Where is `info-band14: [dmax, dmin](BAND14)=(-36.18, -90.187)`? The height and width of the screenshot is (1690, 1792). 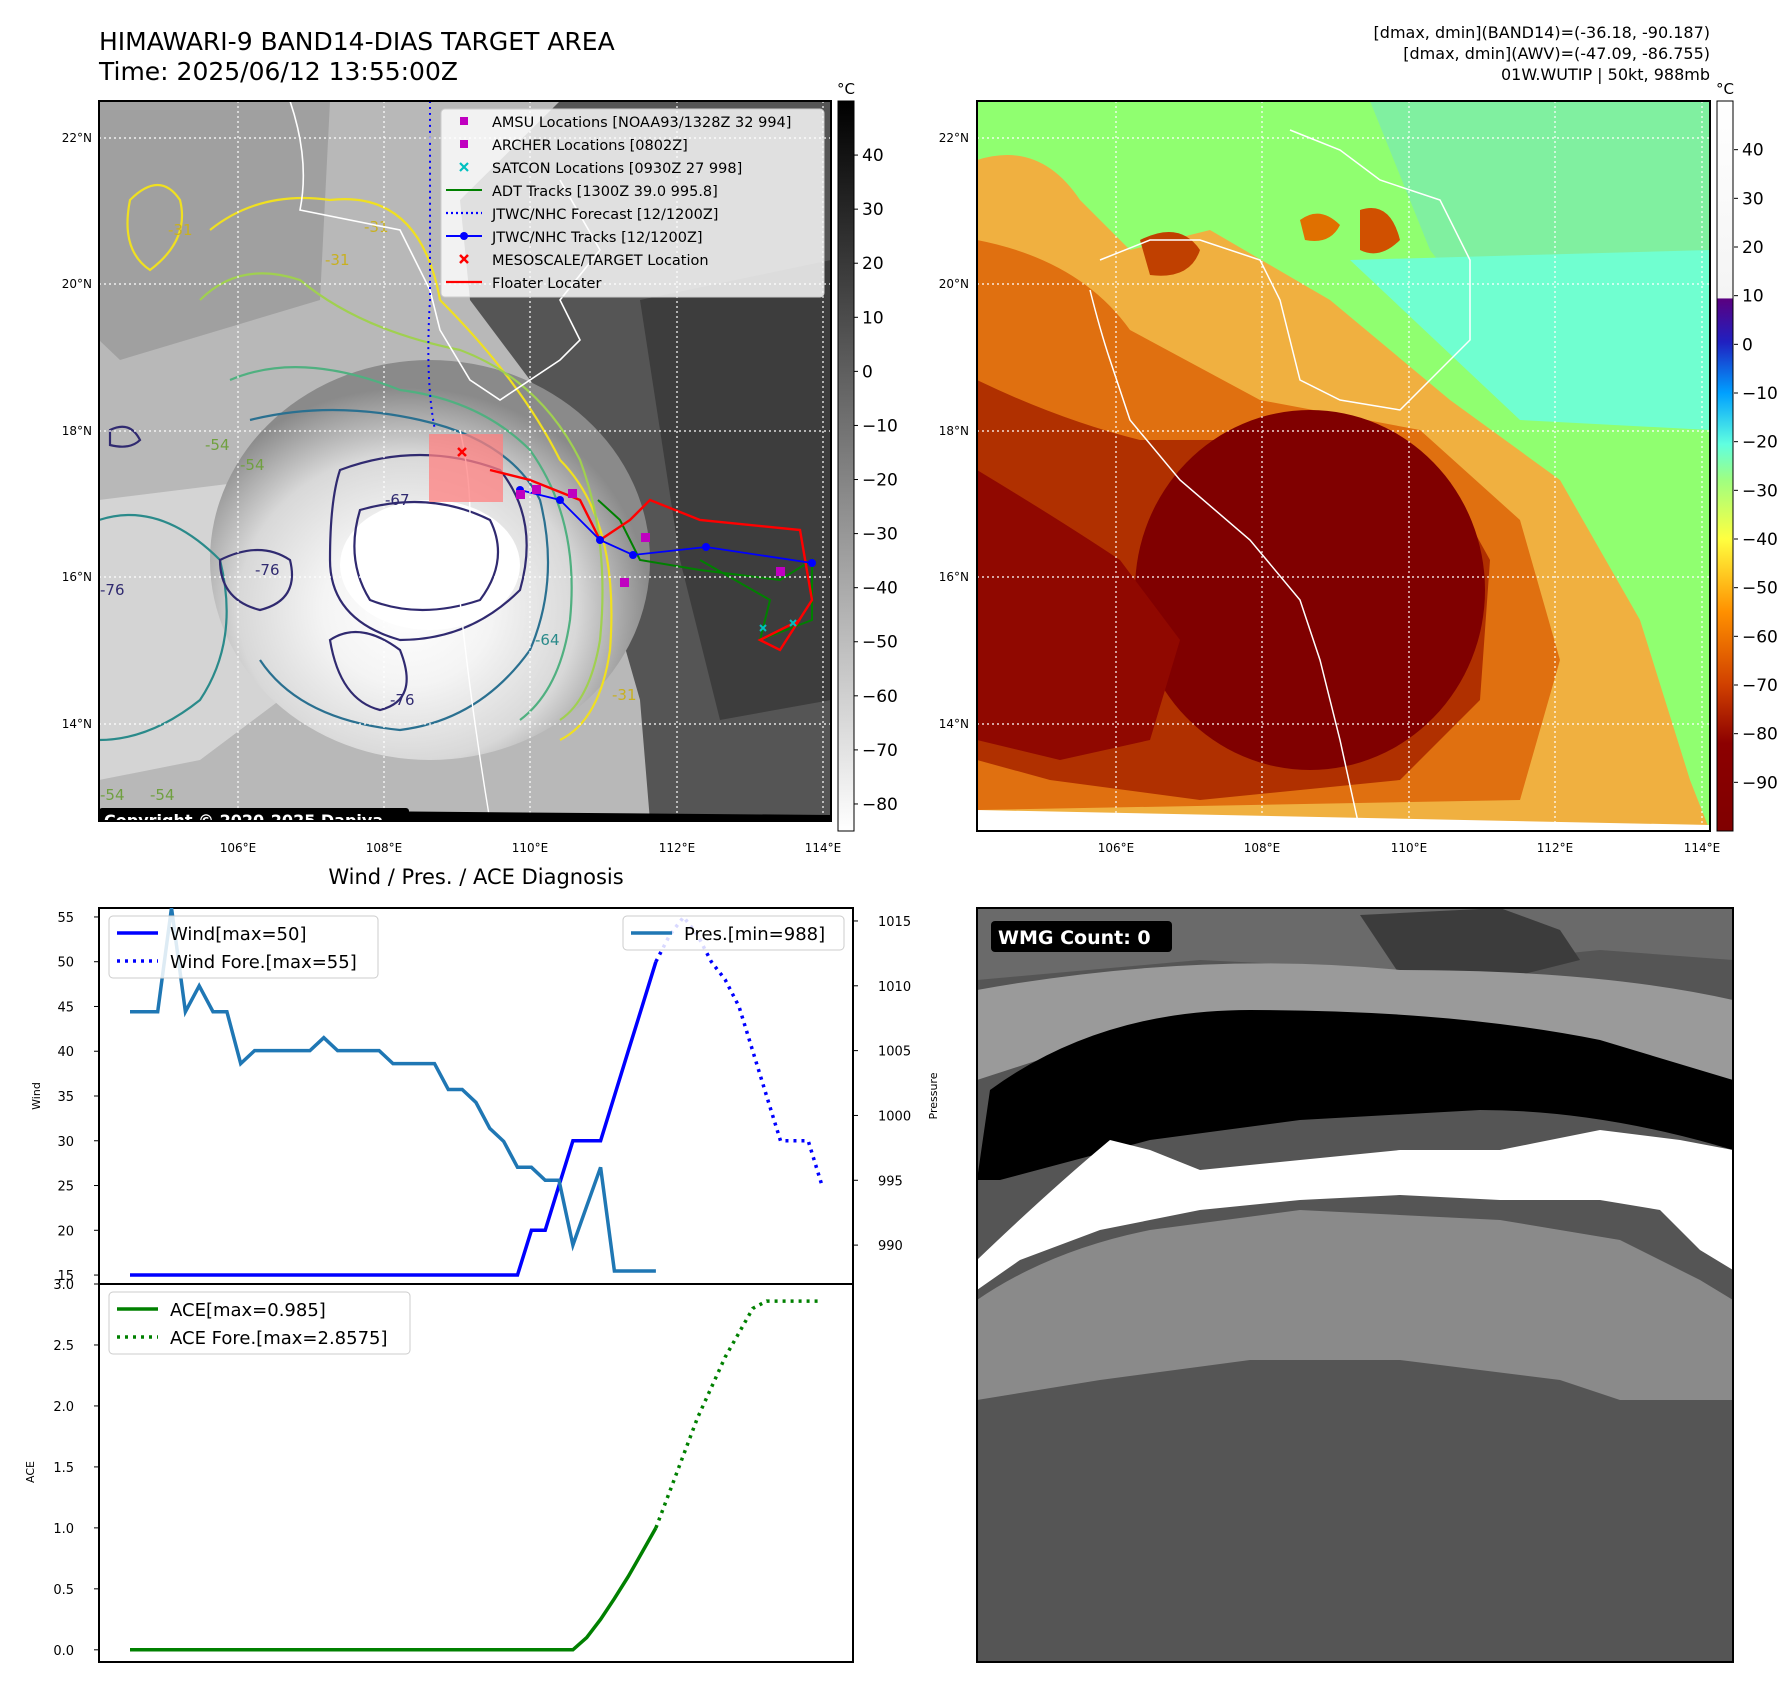
info-band14: [dmax, dmin](BAND14)=(-36.18, -90.187) is located at coordinates (1542, 32).